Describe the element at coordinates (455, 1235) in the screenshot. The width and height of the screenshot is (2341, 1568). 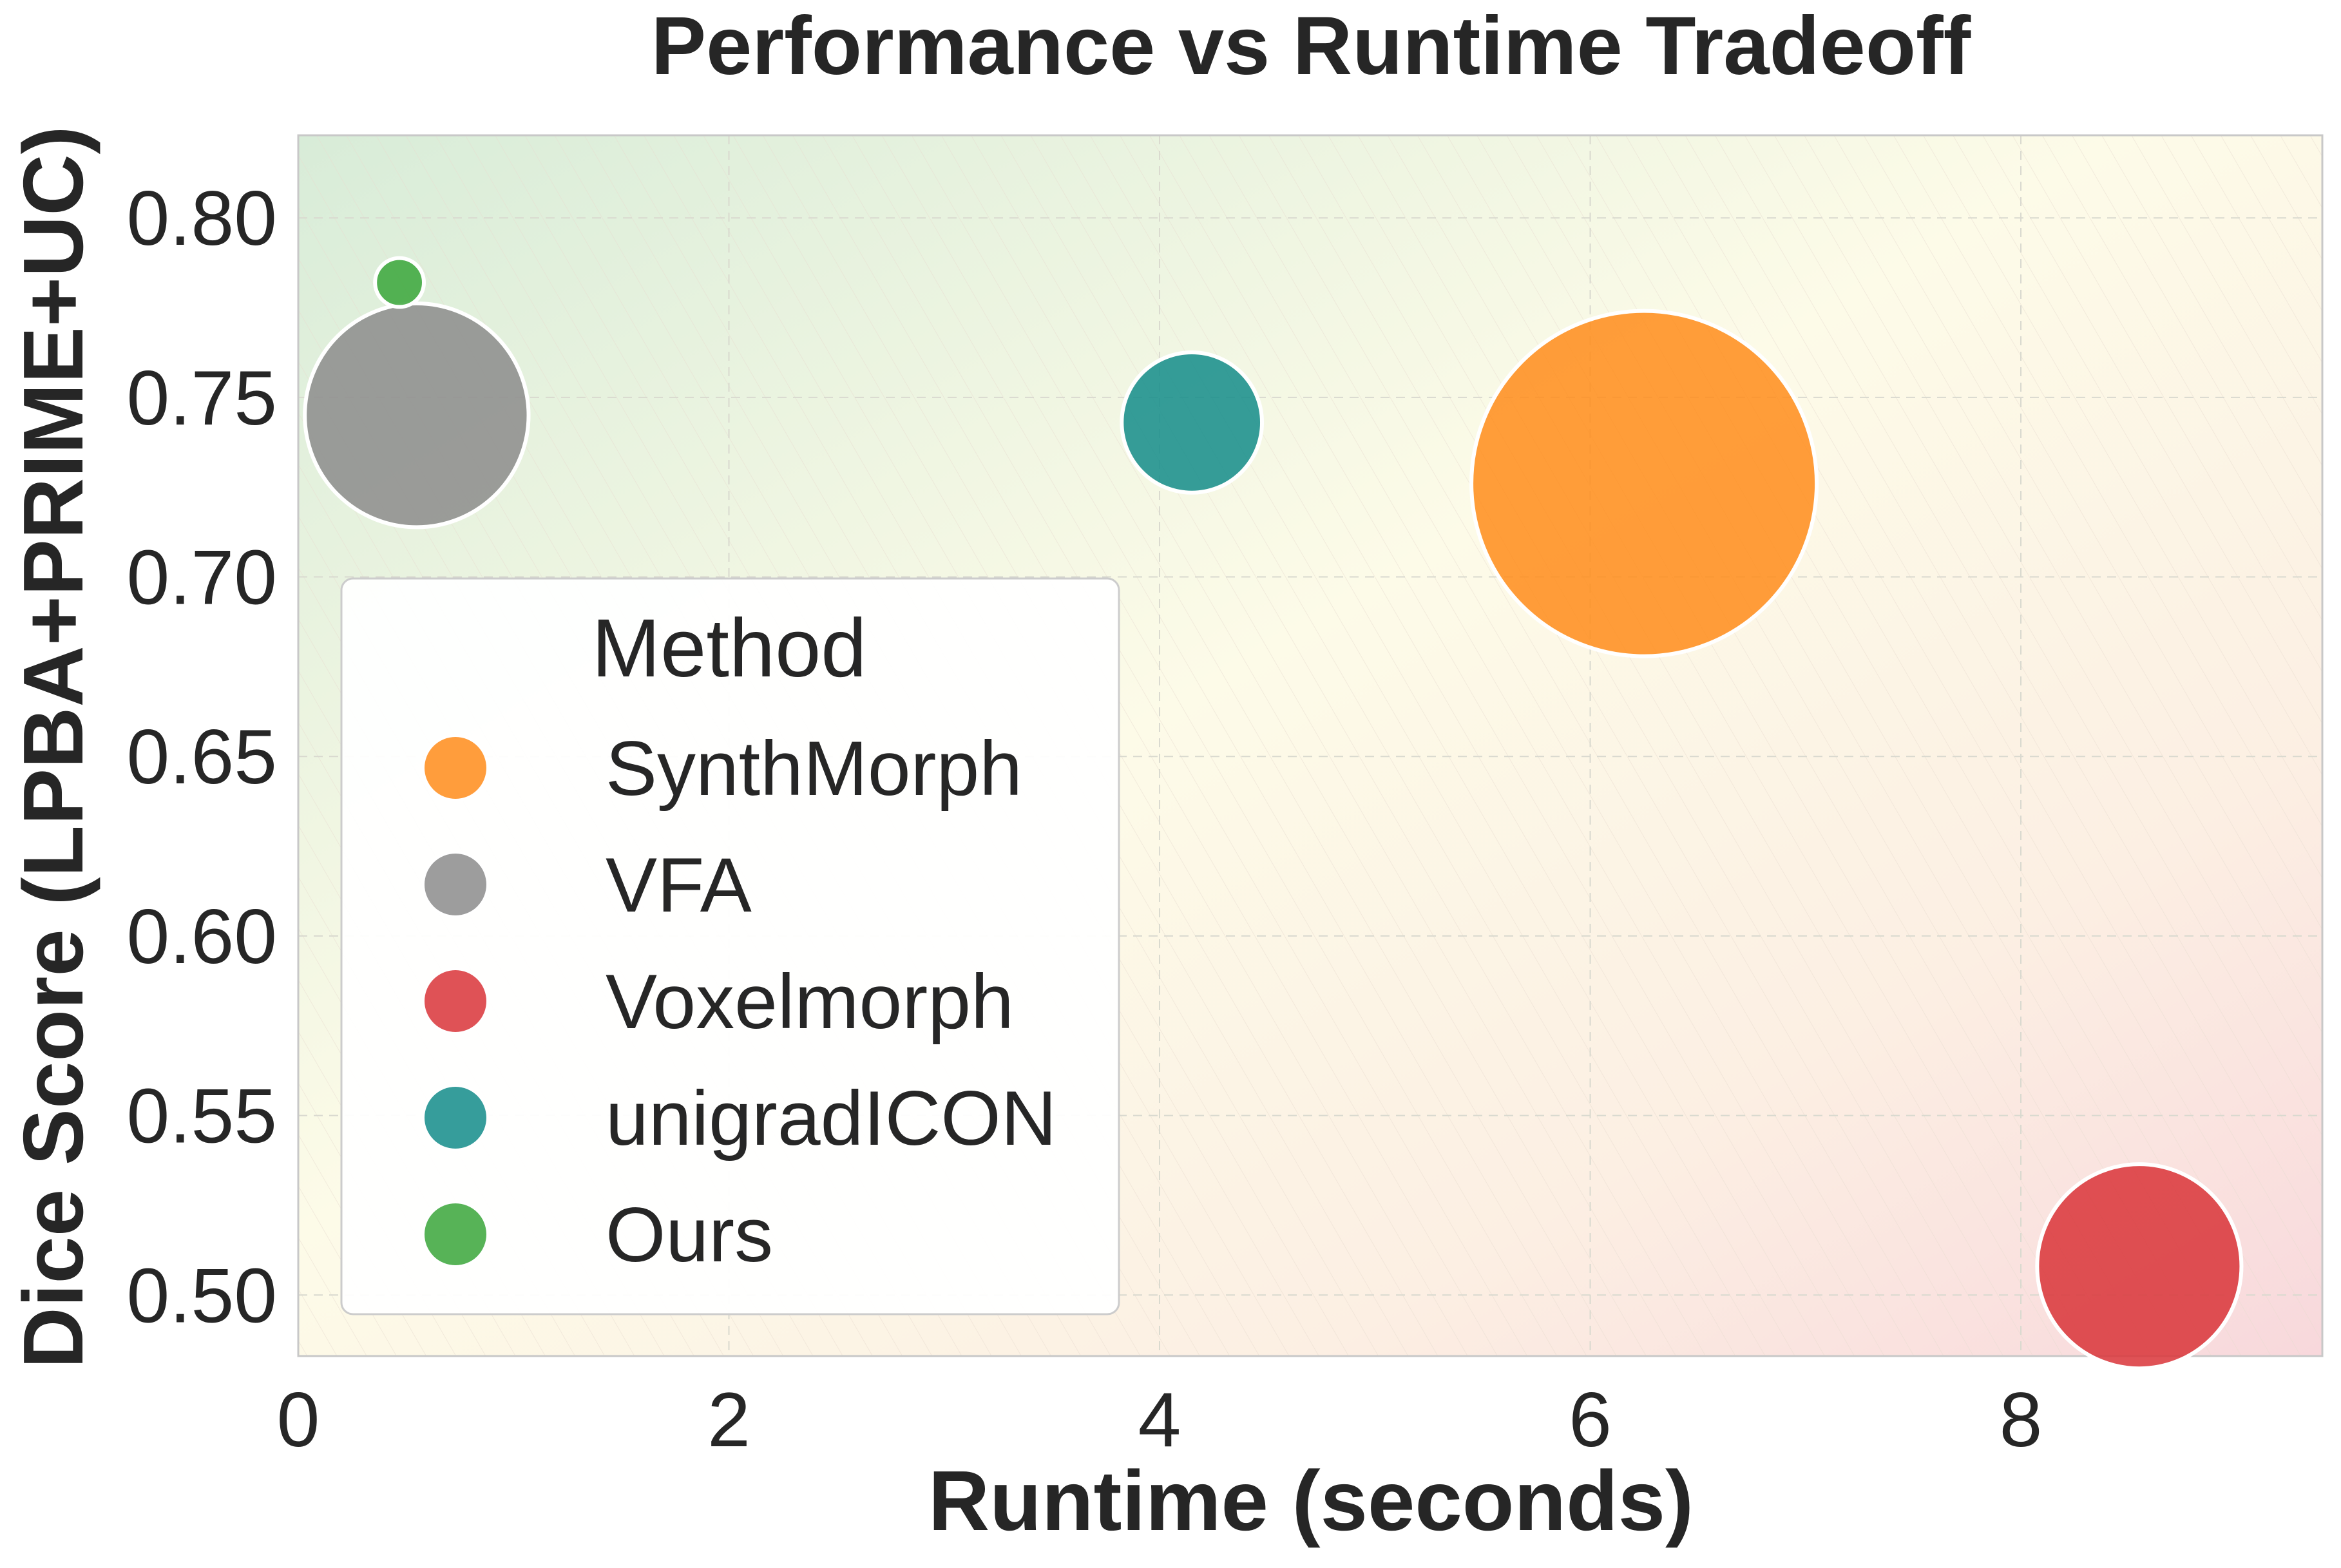
I see `legend-marker-ours` at that location.